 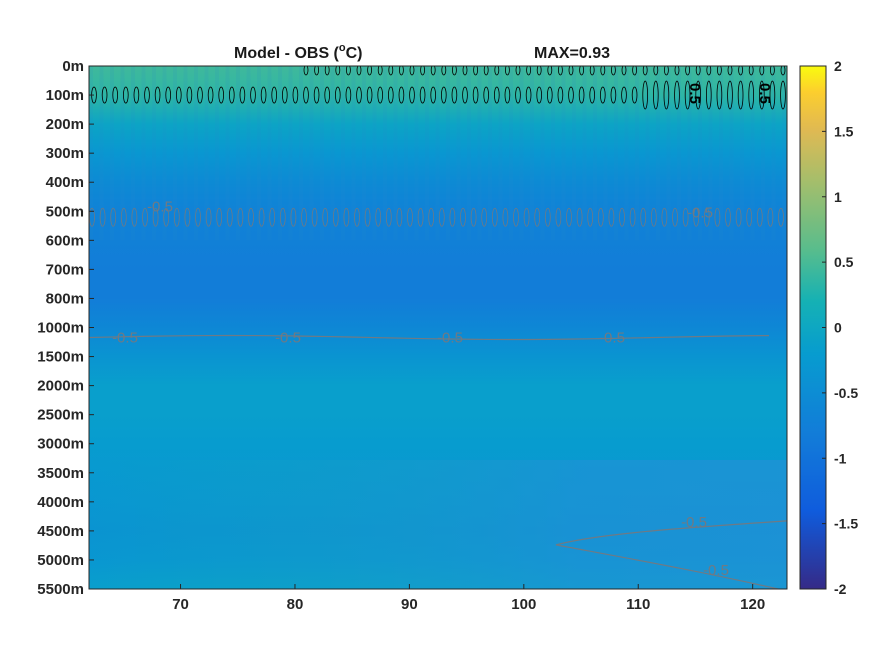 I want to click on colorbar-tick-label: -2, so click(x=840, y=589).